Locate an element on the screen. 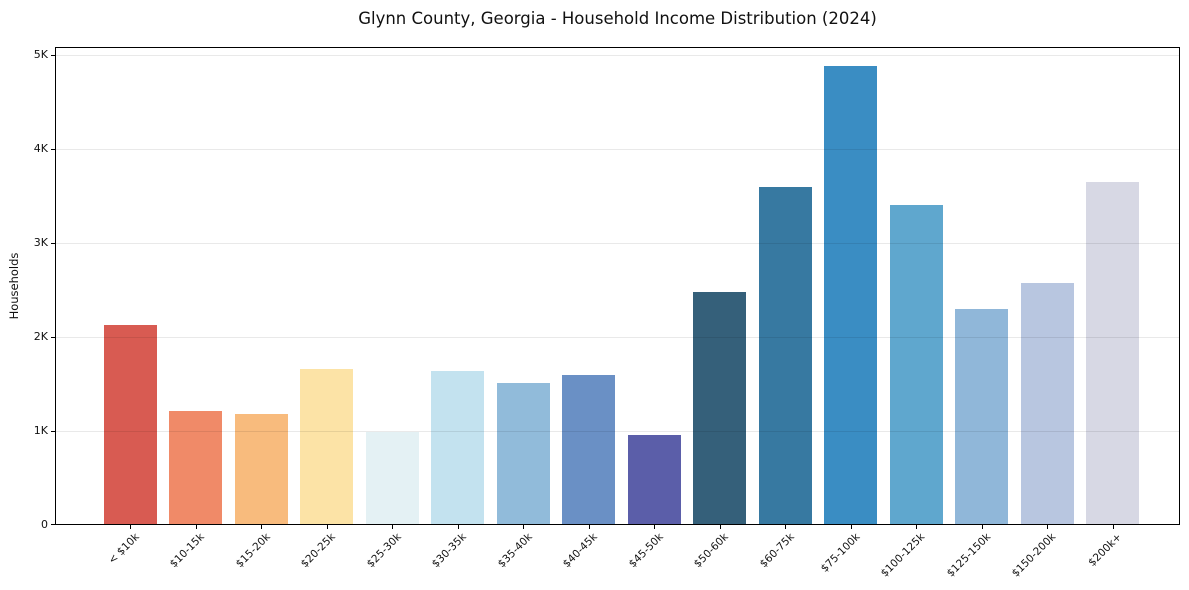 This screenshot has width=1189, height=590. x-tick-label: $10-15k is located at coordinates (187, 551).